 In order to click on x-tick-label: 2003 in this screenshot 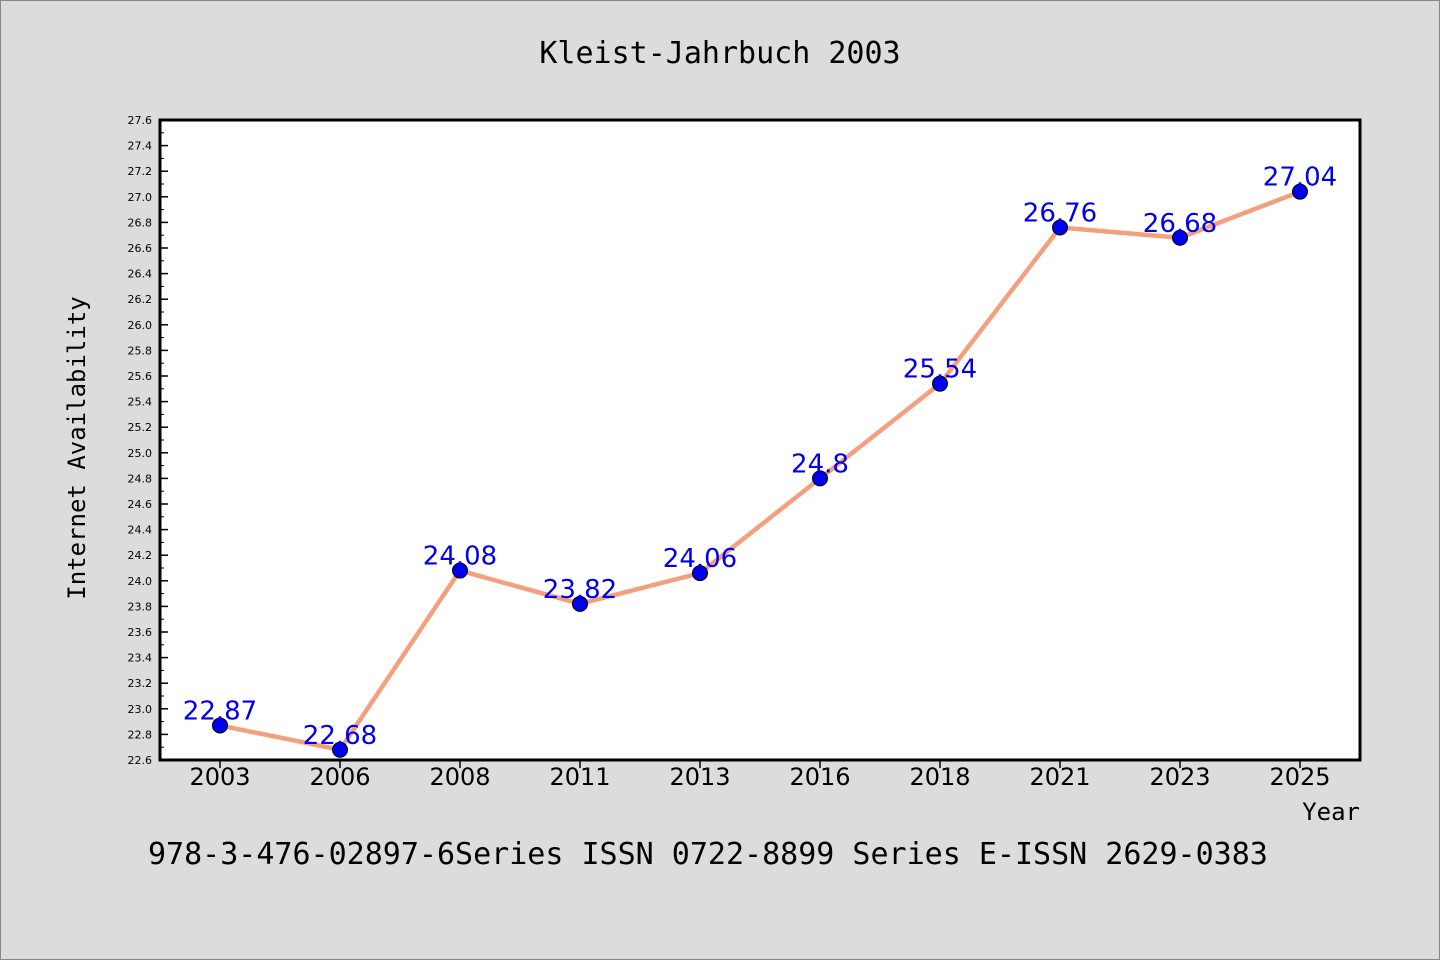, I will do `click(219, 777)`.